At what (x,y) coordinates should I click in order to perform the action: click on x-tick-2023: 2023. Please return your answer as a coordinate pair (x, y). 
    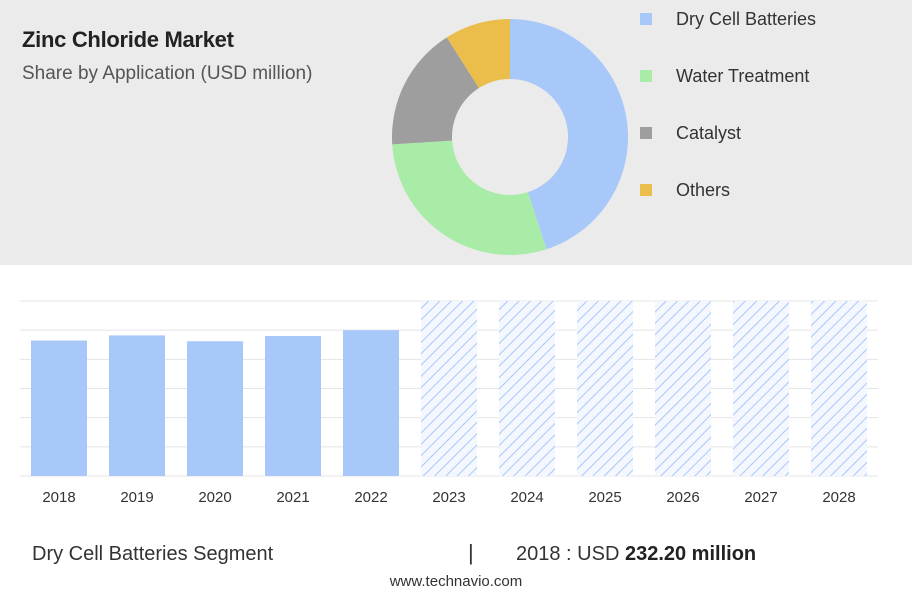
    Looking at the image, I should click on (448, 497).